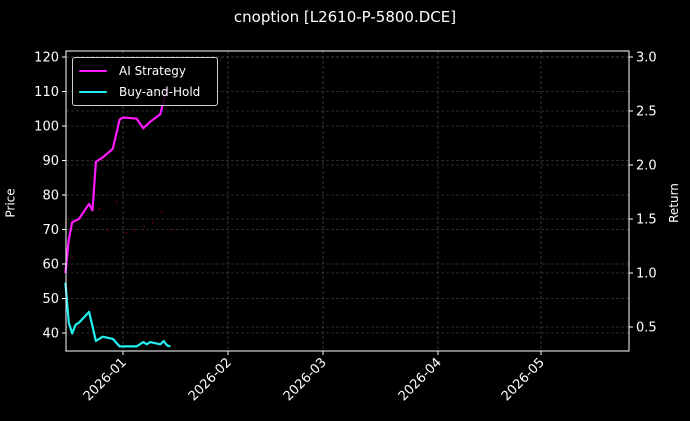 The height and width of the screenshot is (421, 690). What do you see at coordinates (46, 92) in the screenshot?
I see `svg-text: 110` at bounding box center [46, 92].